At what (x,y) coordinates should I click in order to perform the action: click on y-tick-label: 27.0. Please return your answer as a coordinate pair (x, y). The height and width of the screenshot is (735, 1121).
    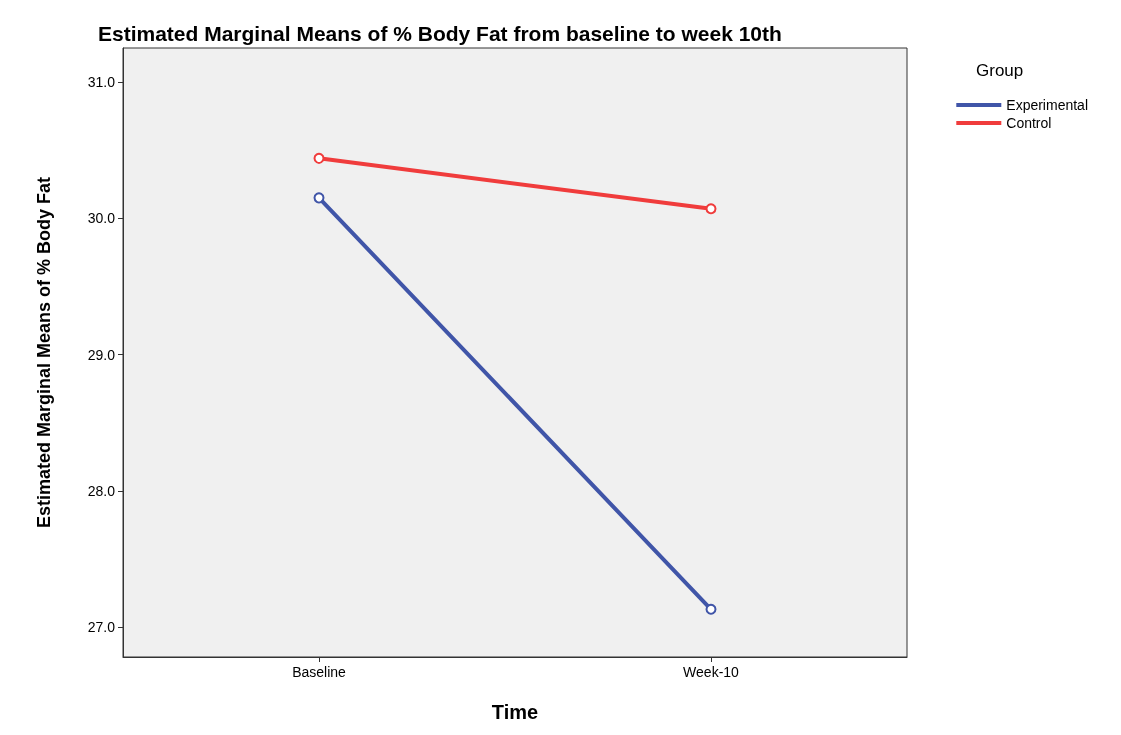
    Looking at the image, I should click on (101, 627).